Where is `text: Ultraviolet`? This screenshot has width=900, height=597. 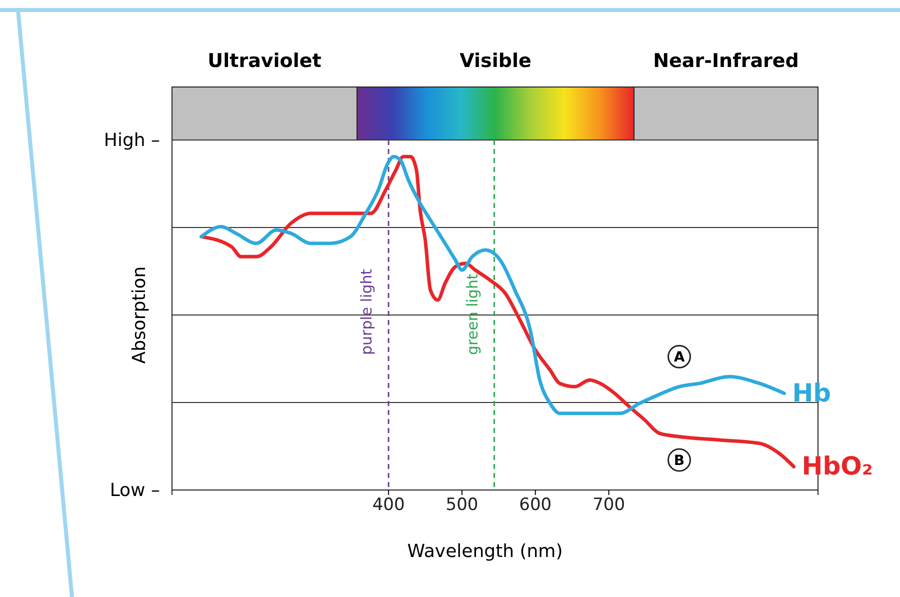 text: Ultraviolet is located at coordinates (265, 61).